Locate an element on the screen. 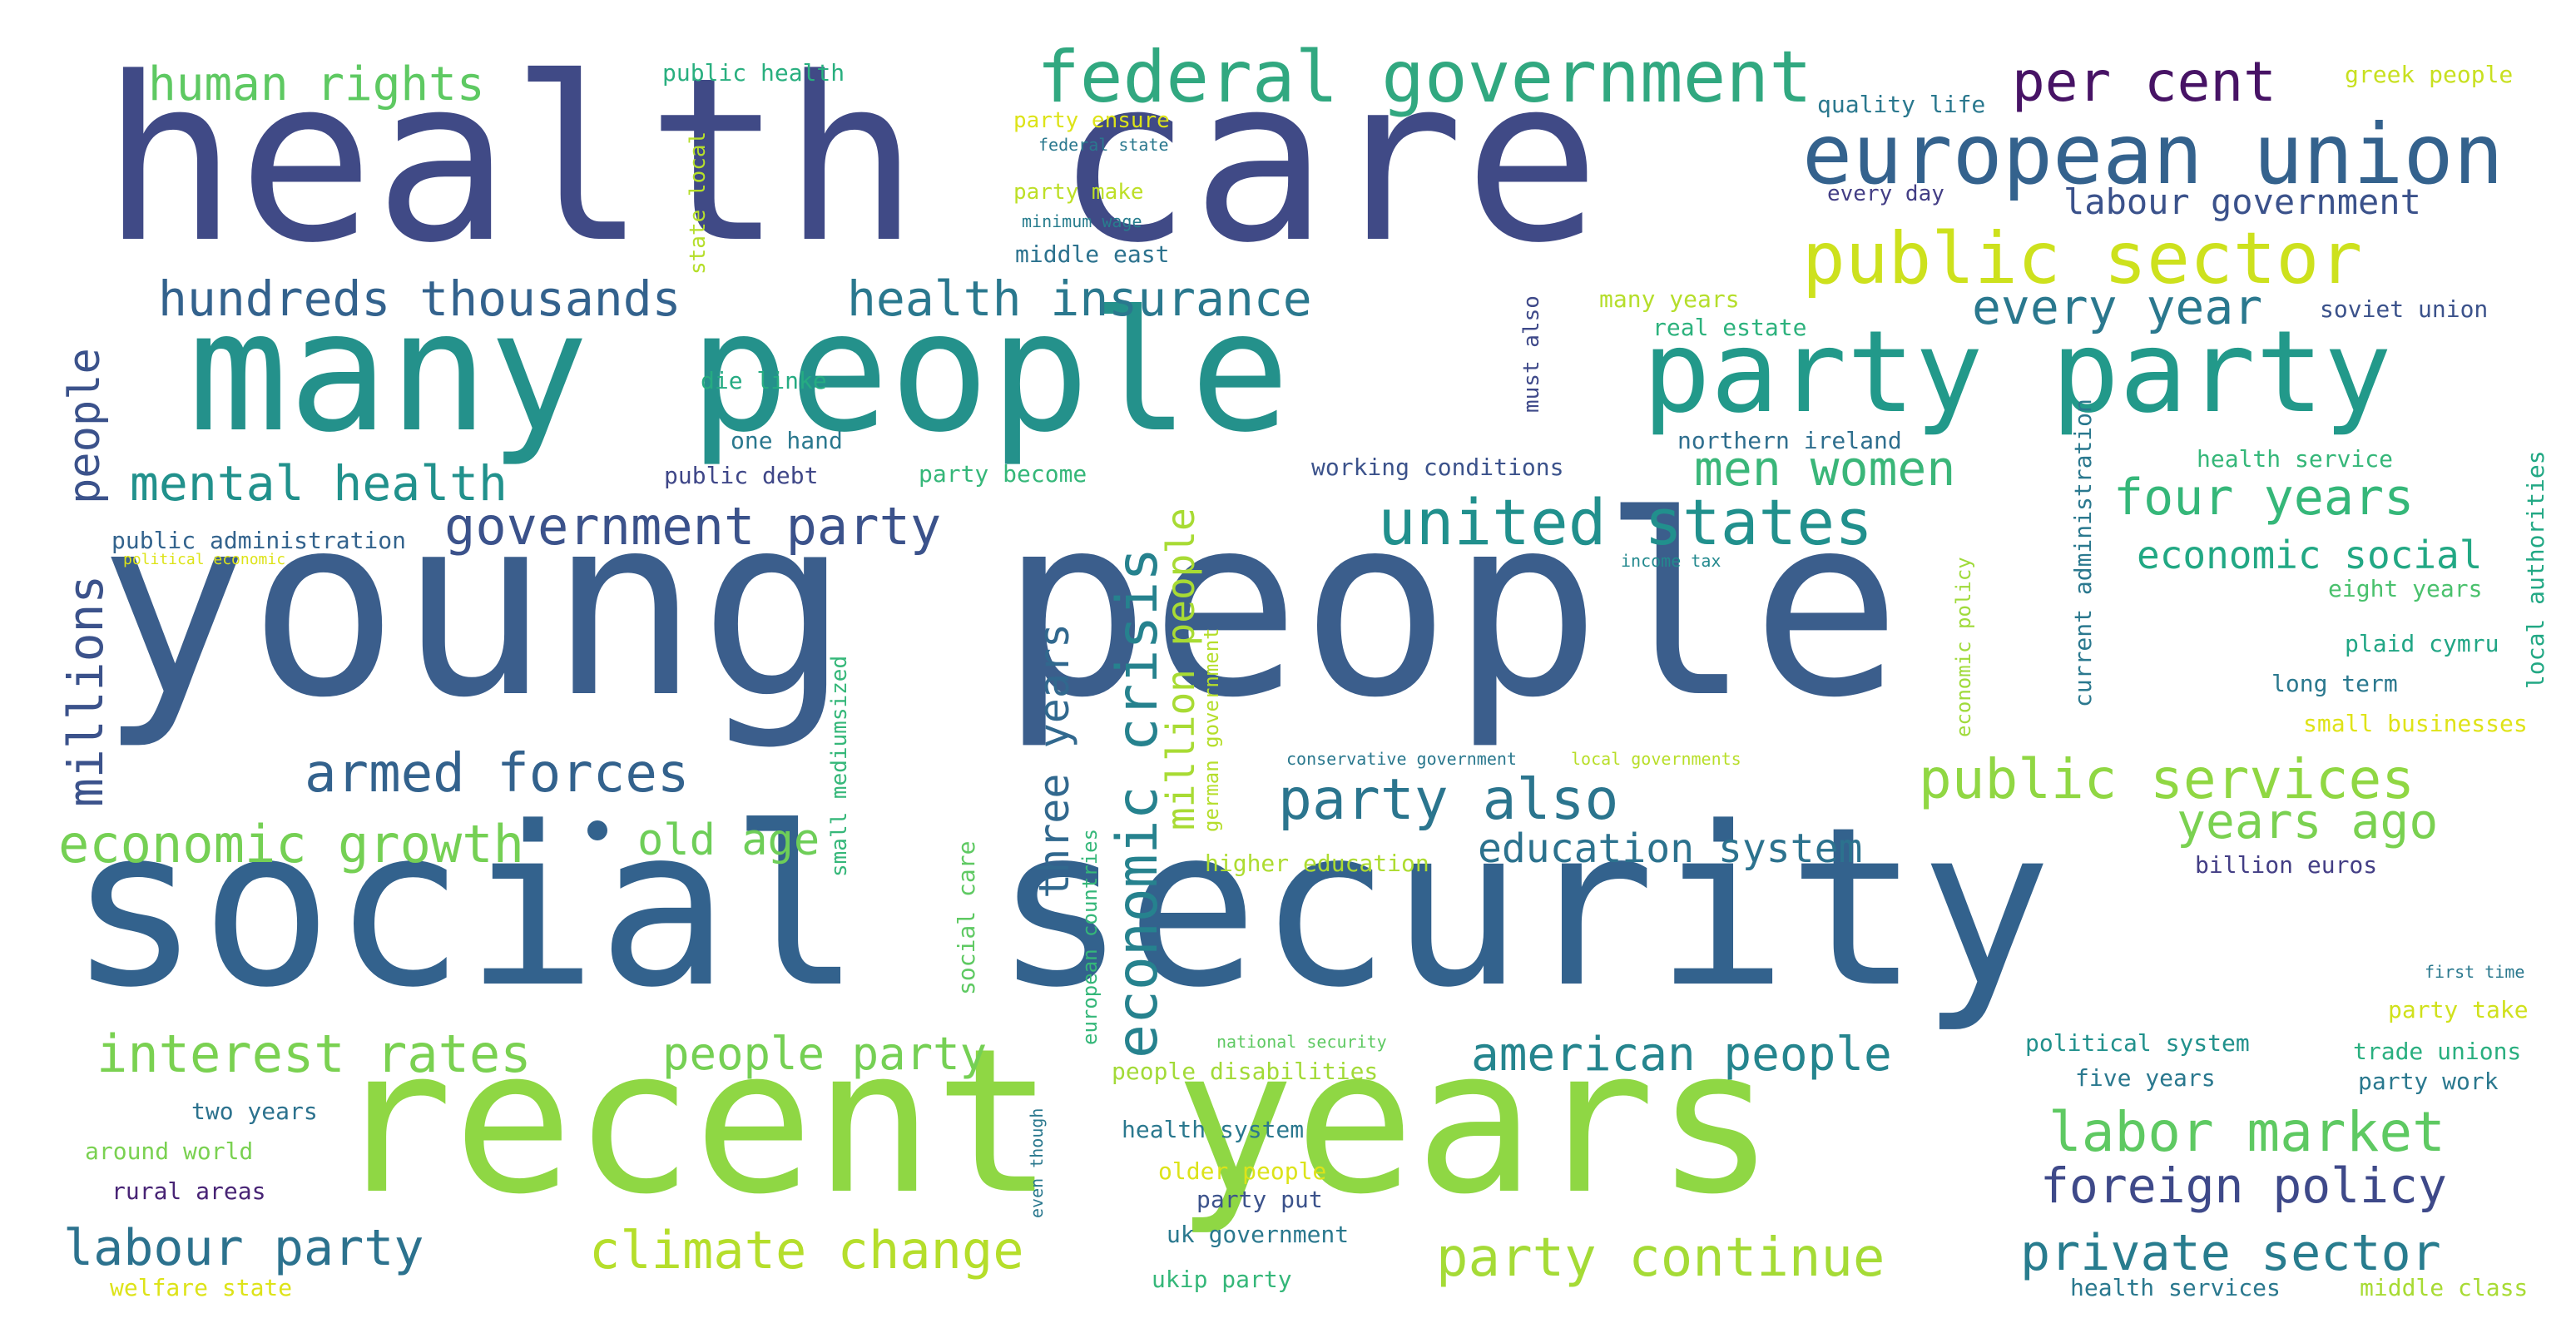  word-party-put: party put is located at coordinates (1259, 1199).